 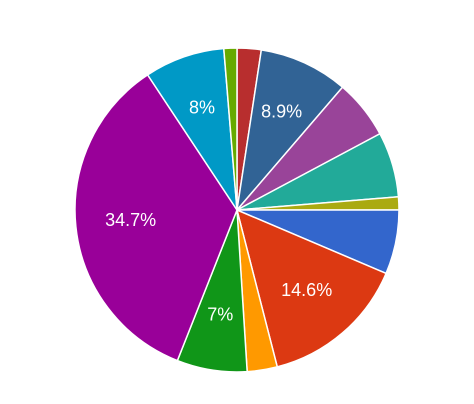 What do you see at coordinates (220, 314) in the screenshot?
I see `slice-label: 7%` at bounding box center [220, 314].